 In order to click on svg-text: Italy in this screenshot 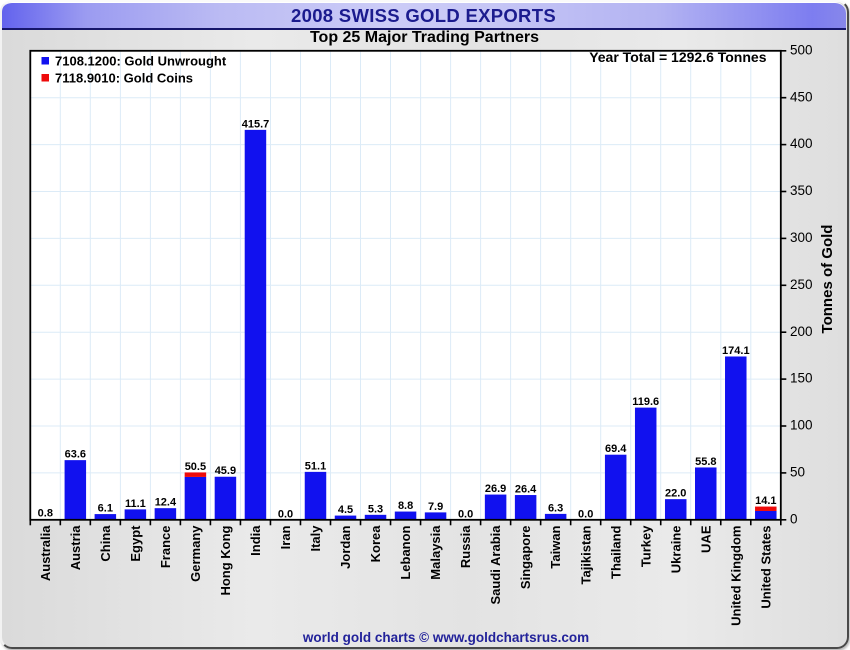, I will do `click(315, 538)`.